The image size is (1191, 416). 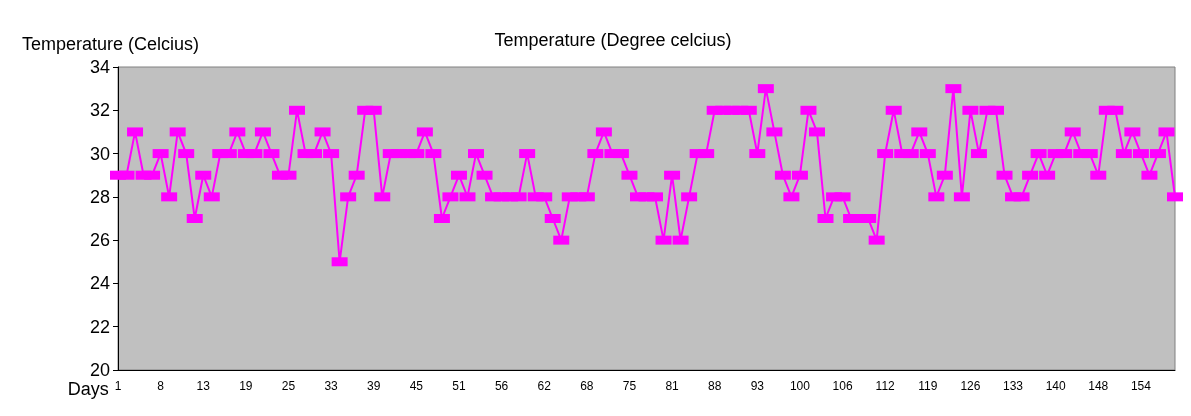 What do you see at coordinates (970, 386) in the screenshot?
I see `x-tick-label: 126` at bounding box center [970, 386].